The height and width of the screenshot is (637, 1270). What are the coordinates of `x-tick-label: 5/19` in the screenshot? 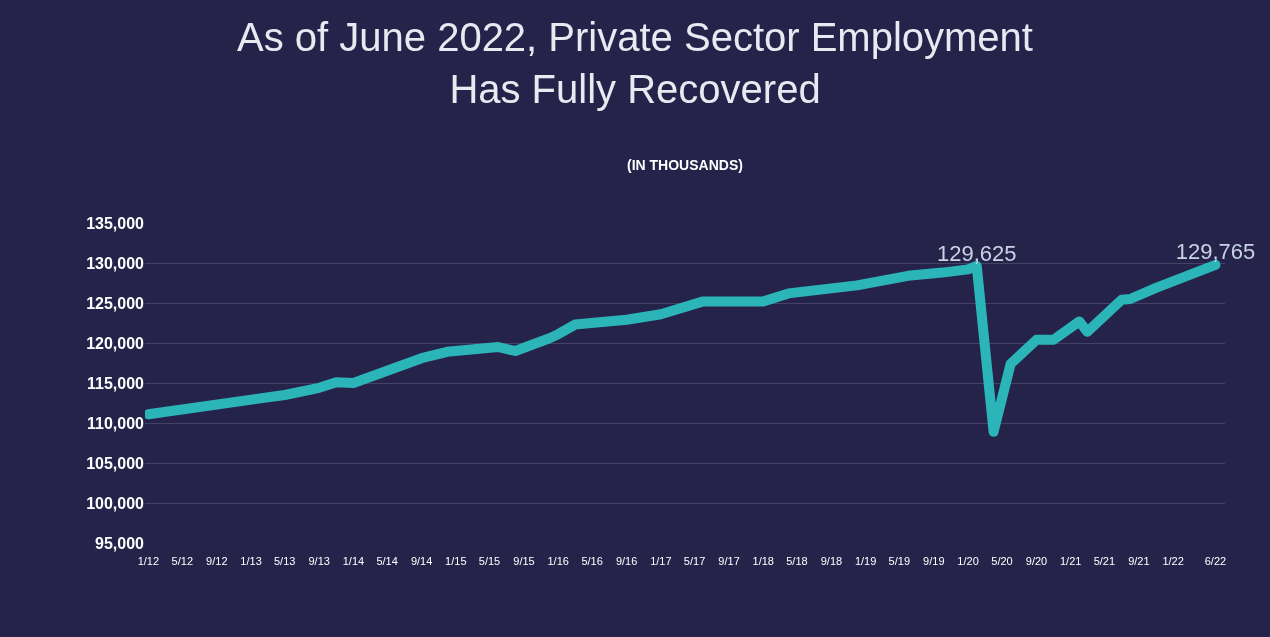 It's located at (899, 561).